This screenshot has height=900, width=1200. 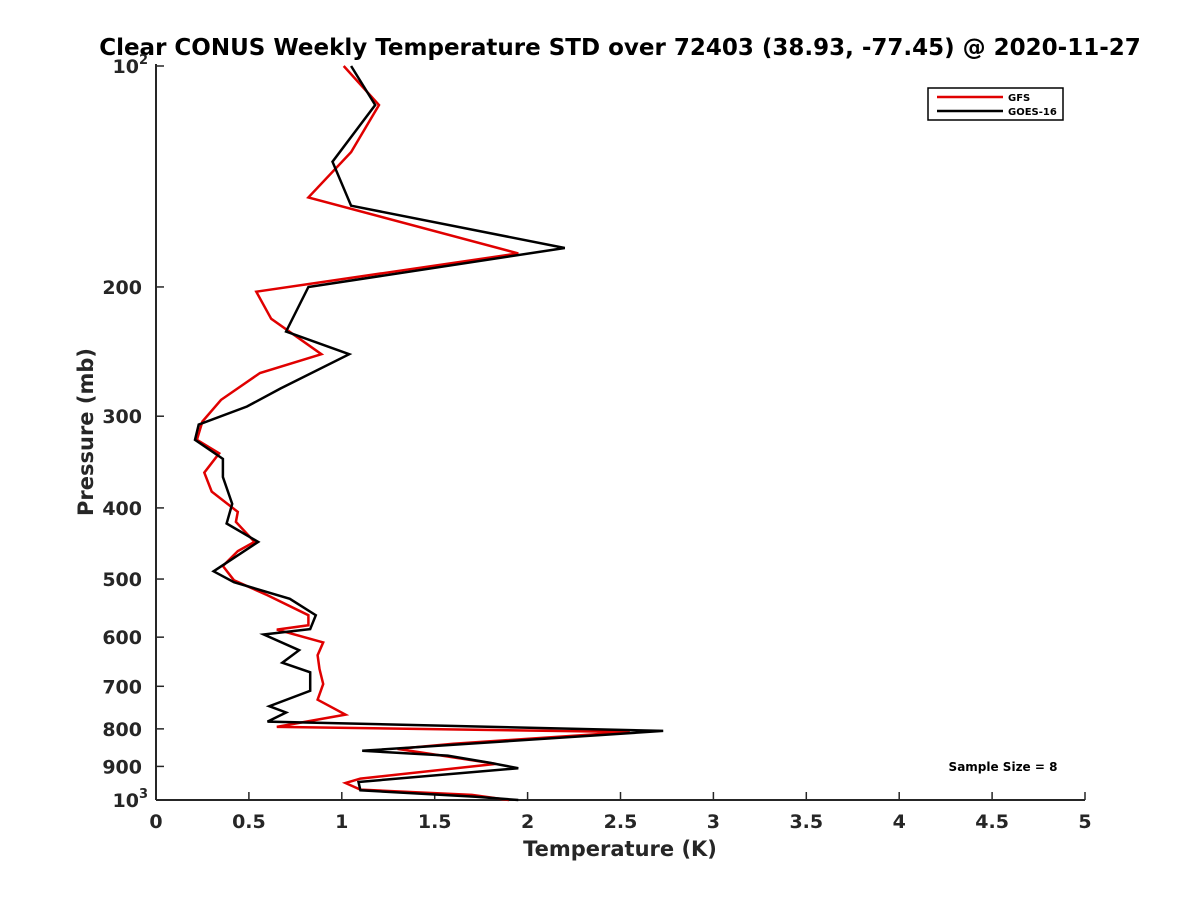 What do you see at coordinates (620, 849) in the screenshot?
I see `x-axis-label: Temperature (K)` at bounding box center [620, 849].